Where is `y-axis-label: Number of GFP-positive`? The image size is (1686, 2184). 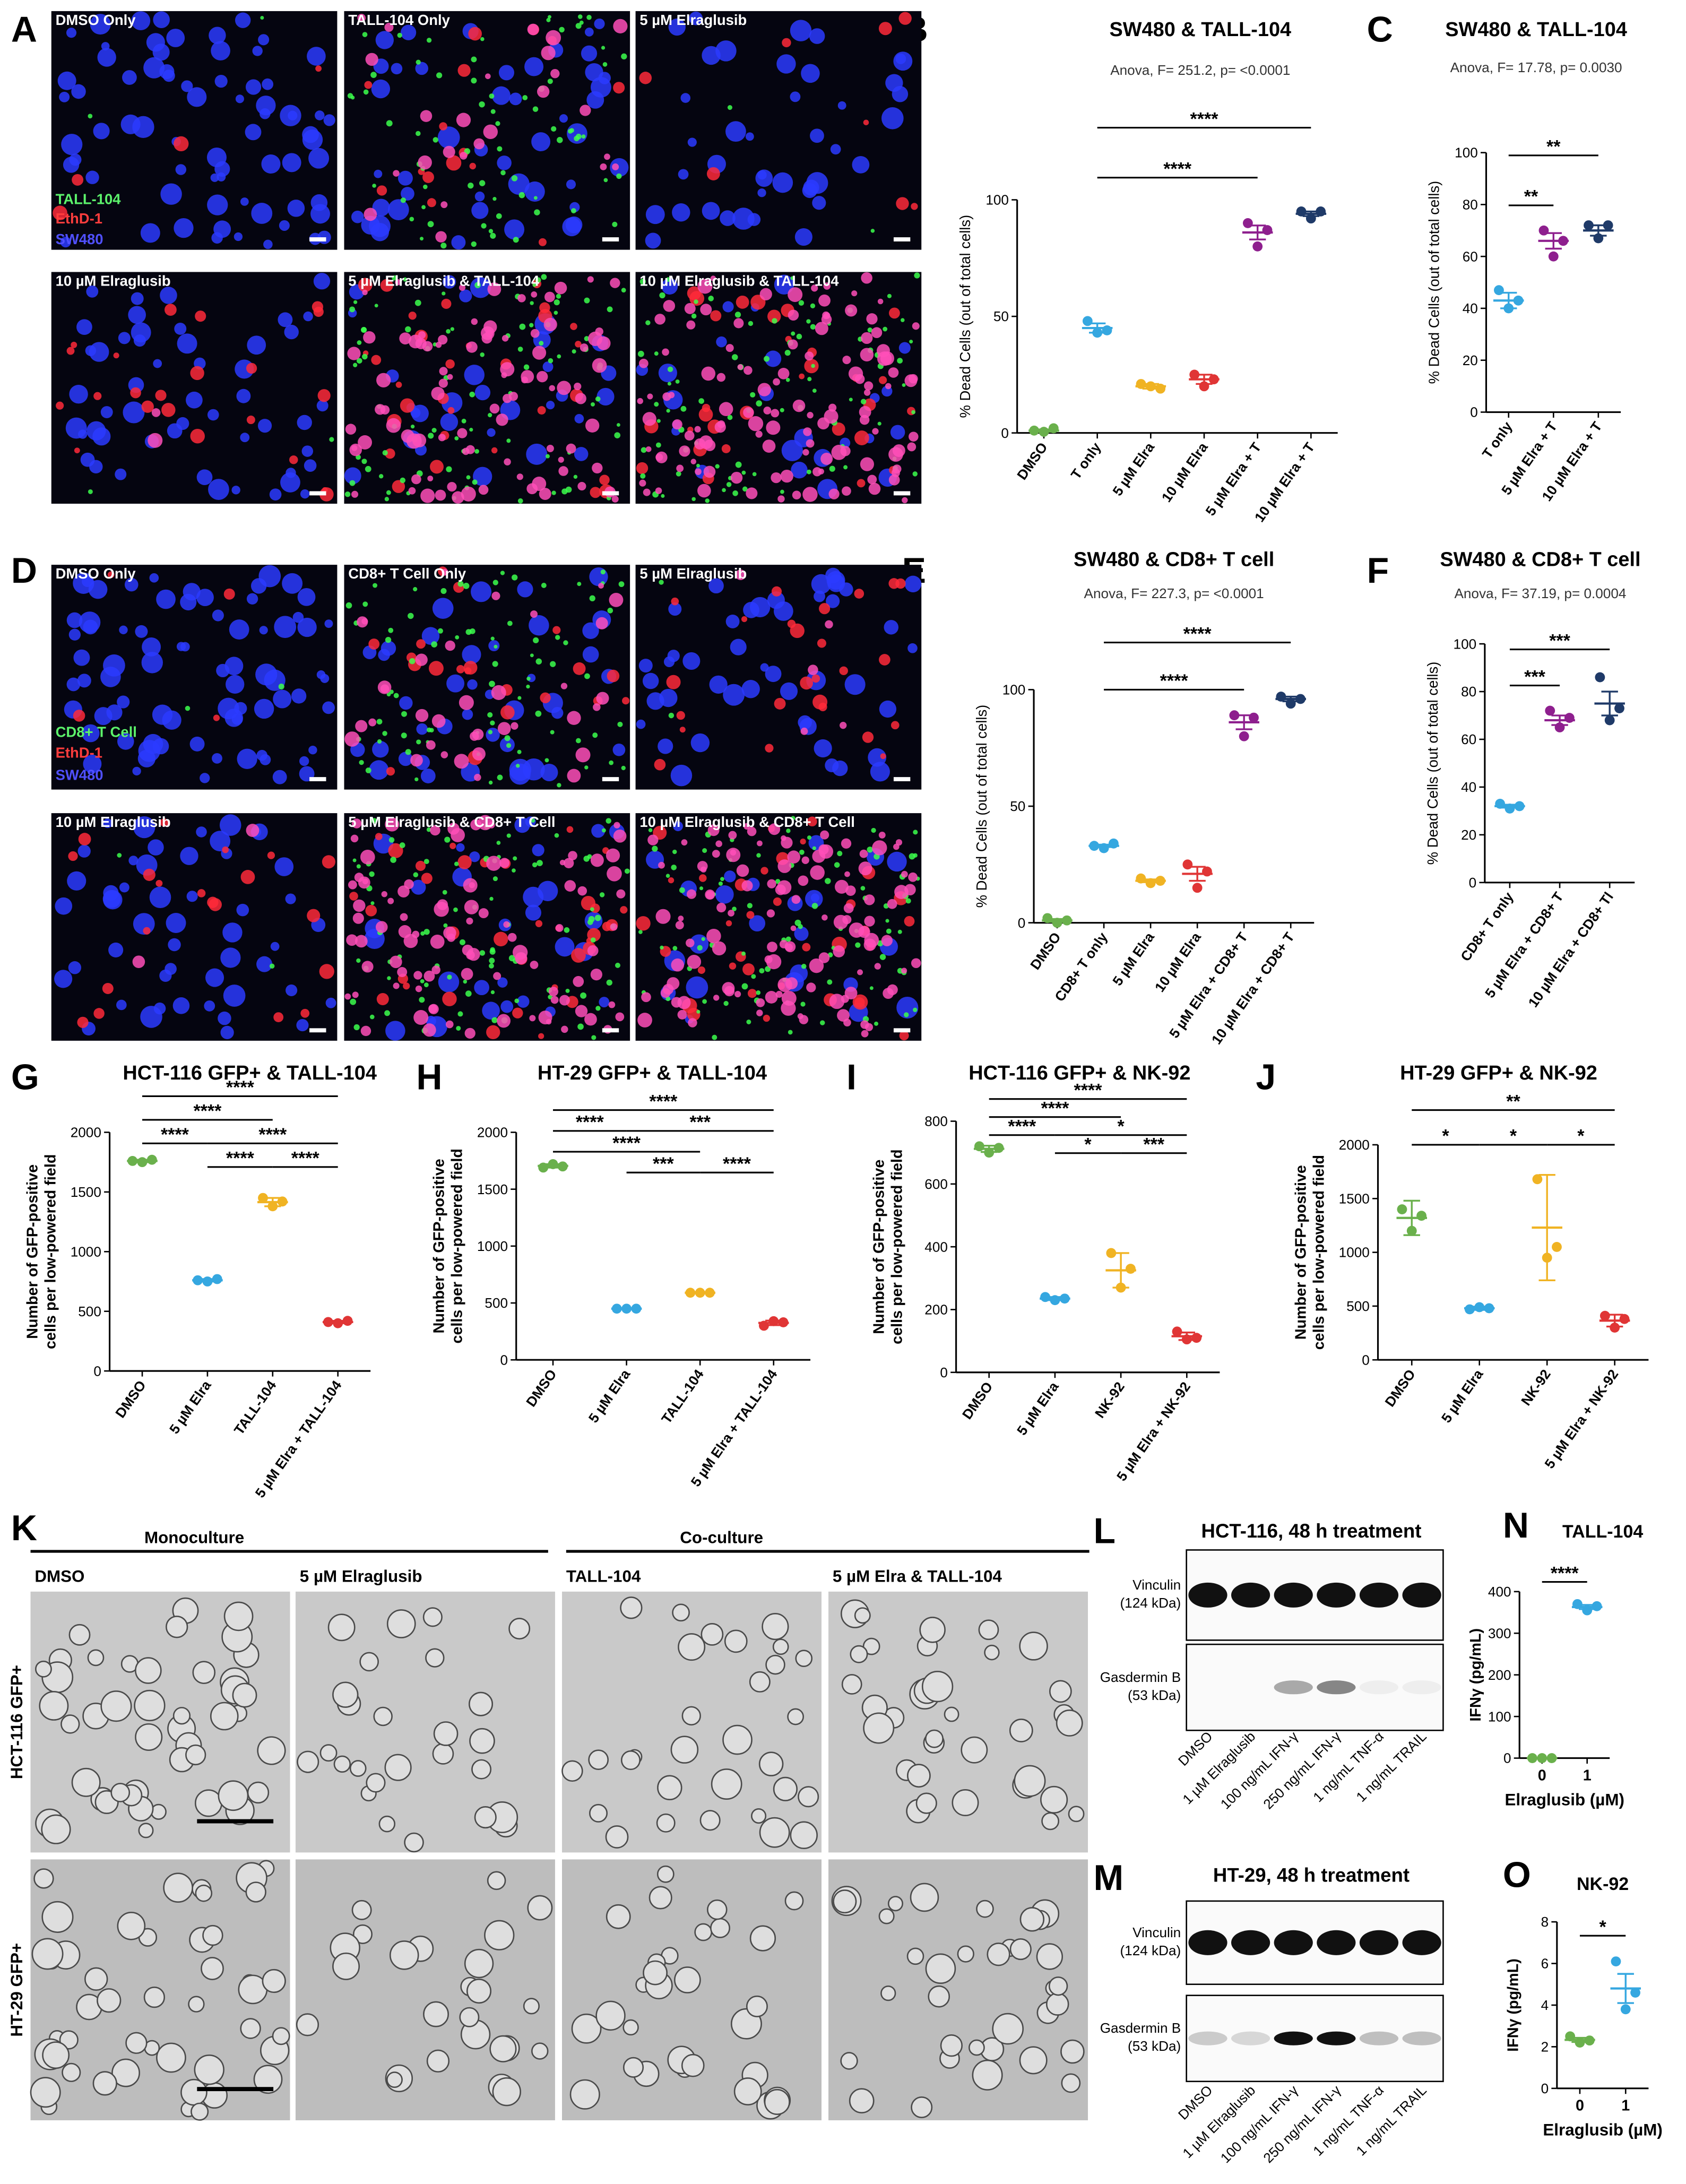
y-axis-label: Number of GFP-positive is located at coordinates (1301, 1252).